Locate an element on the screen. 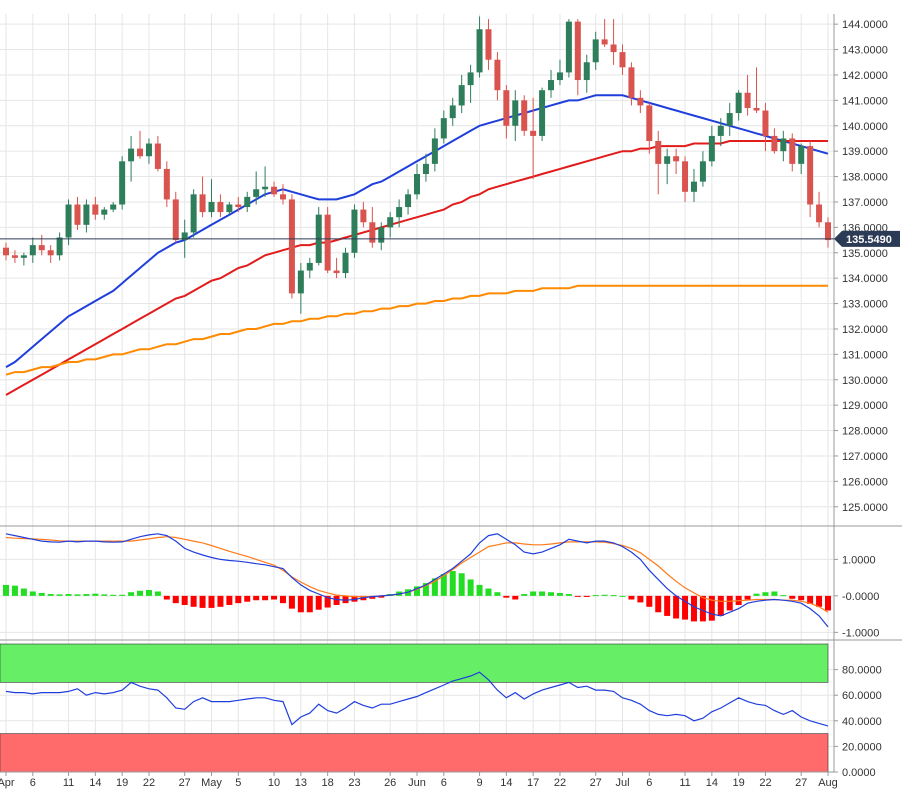  y-tick-label: 135.0000 is located at coordinates (865, 254).